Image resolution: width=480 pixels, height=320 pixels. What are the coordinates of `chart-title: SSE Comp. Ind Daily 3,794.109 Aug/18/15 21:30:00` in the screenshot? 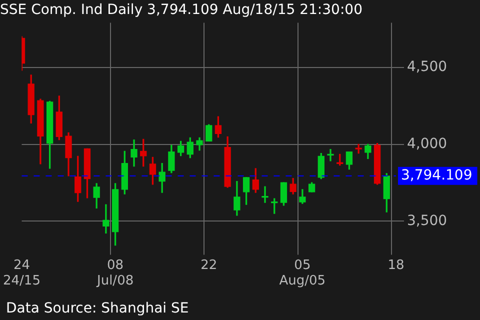 It's located at (181, 10).